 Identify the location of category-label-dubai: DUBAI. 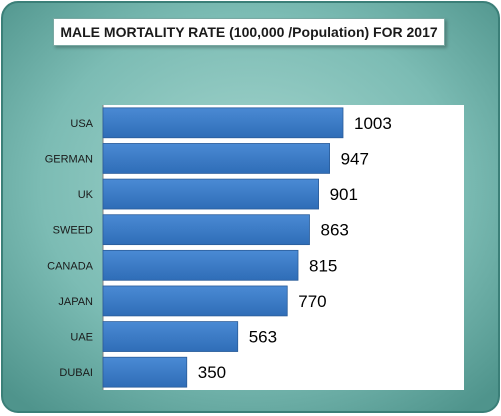
(76, 373).